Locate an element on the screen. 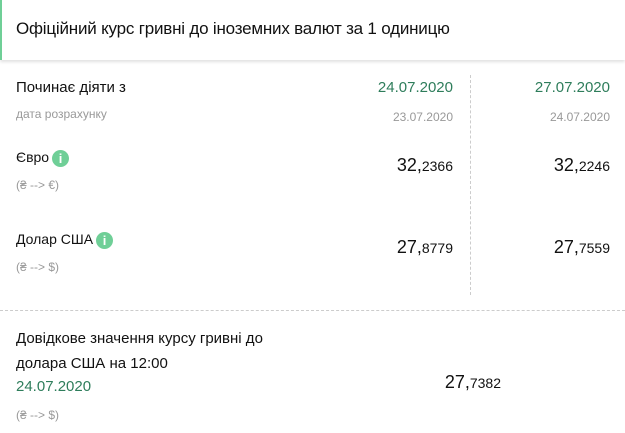 Image resolution: width=625 pixels, height=433 pixels. currency-name: Долар США is located at coordinates (55, 239).